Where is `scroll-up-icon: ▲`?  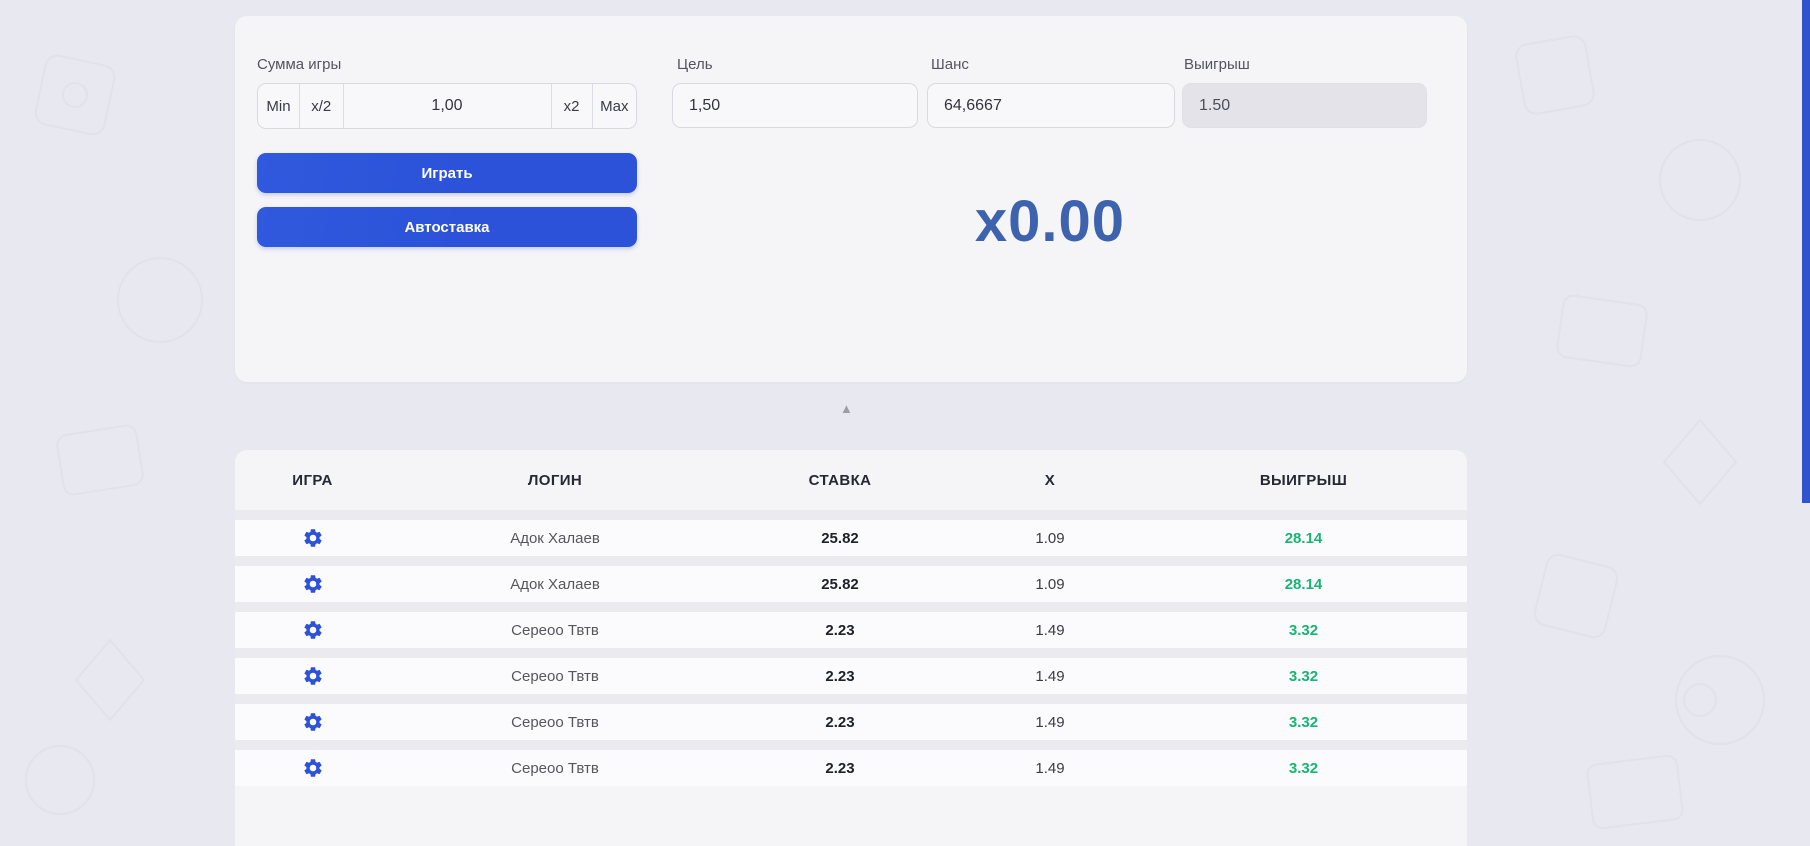
scroll-up-icon: ▲ is located at coordinates (846, 408).